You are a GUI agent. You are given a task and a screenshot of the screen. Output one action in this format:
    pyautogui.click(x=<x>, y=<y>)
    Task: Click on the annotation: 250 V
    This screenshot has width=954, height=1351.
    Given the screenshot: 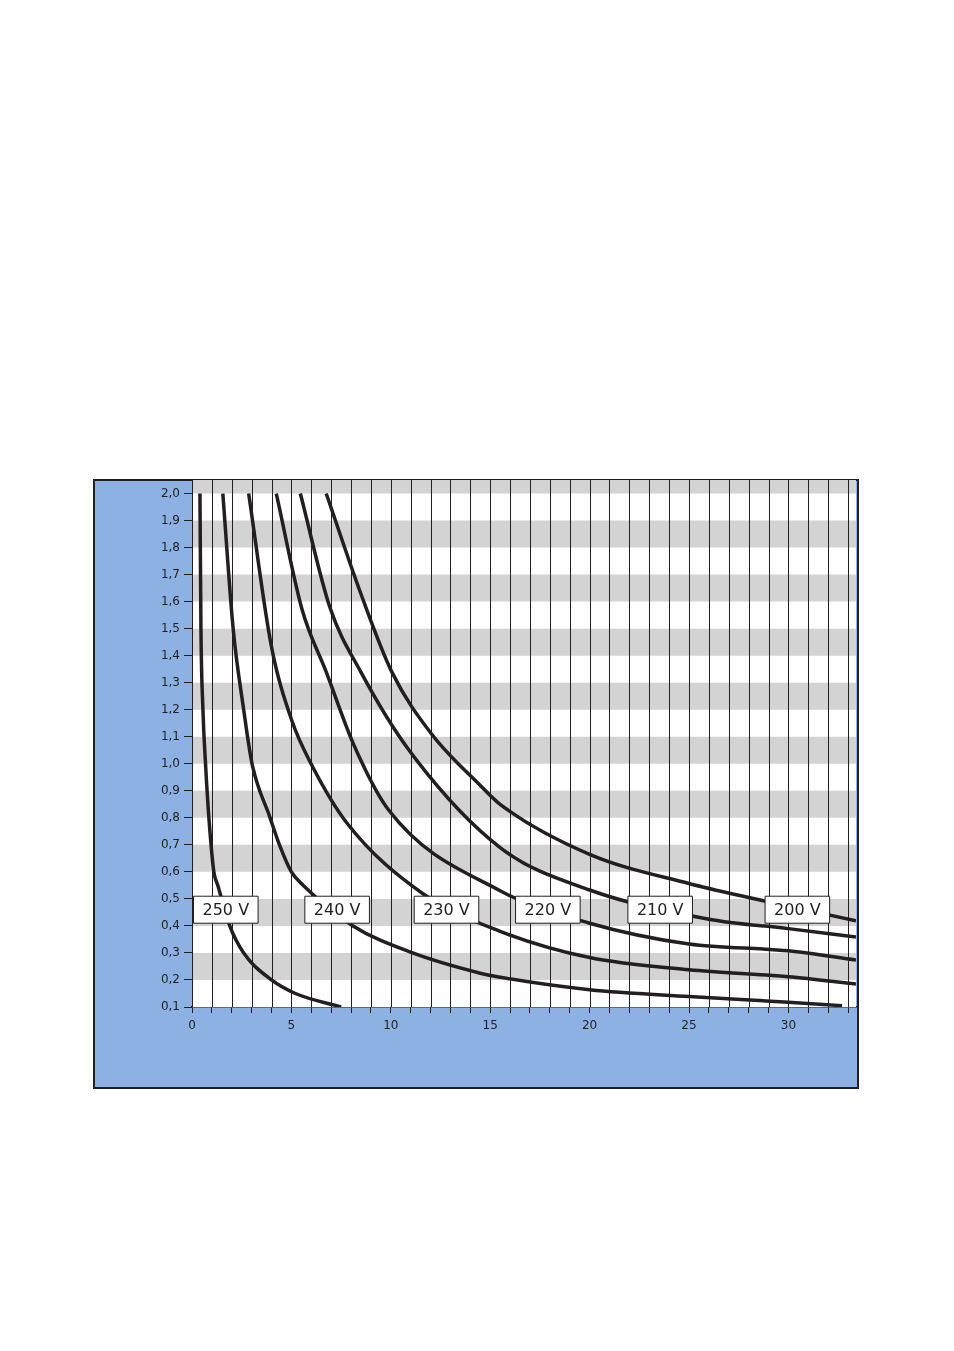 What is the action you would take?
    pyautogui.click(x=226, y=909)
    